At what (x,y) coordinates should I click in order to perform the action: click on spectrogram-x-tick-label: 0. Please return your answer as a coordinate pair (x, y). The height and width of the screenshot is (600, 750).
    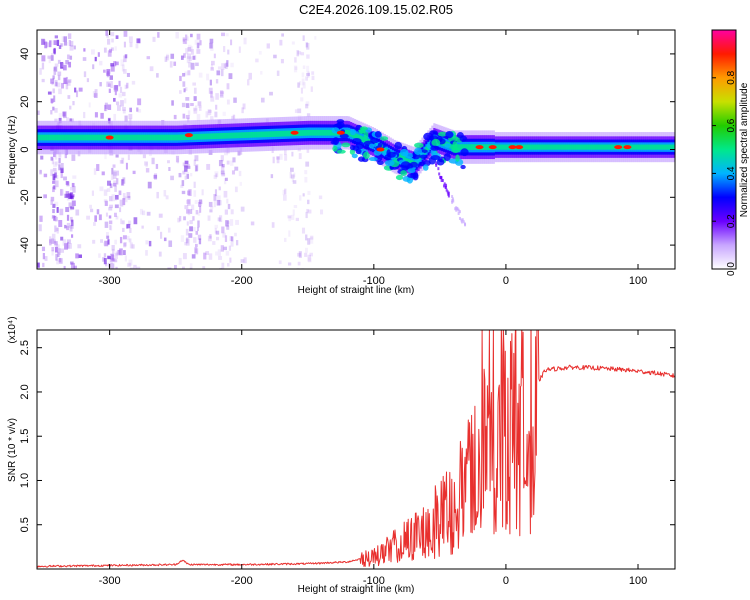
    Looking at the image, I should click on (506, 281).